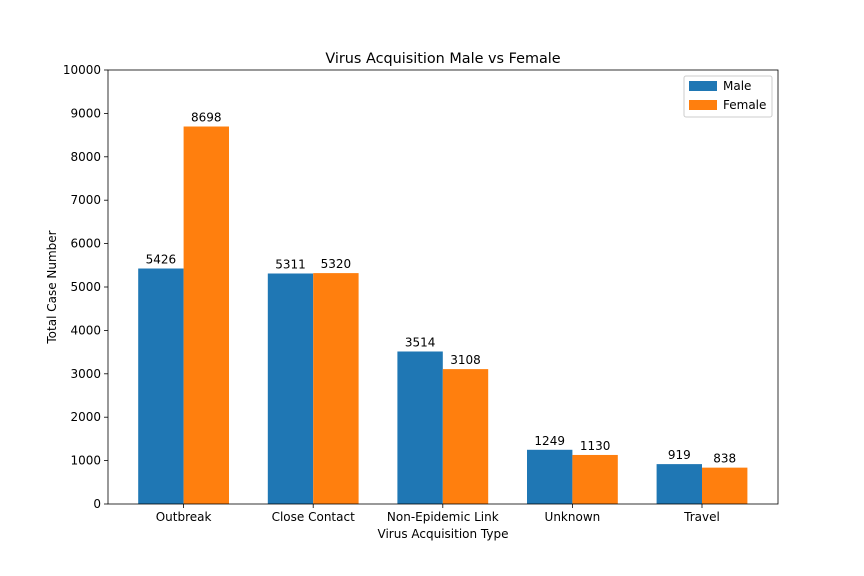  What do you see at coordinates (465, 360) in the screenshot?
I see `bar-value-label-female-2: 3108` at bounding box center [465, 360].